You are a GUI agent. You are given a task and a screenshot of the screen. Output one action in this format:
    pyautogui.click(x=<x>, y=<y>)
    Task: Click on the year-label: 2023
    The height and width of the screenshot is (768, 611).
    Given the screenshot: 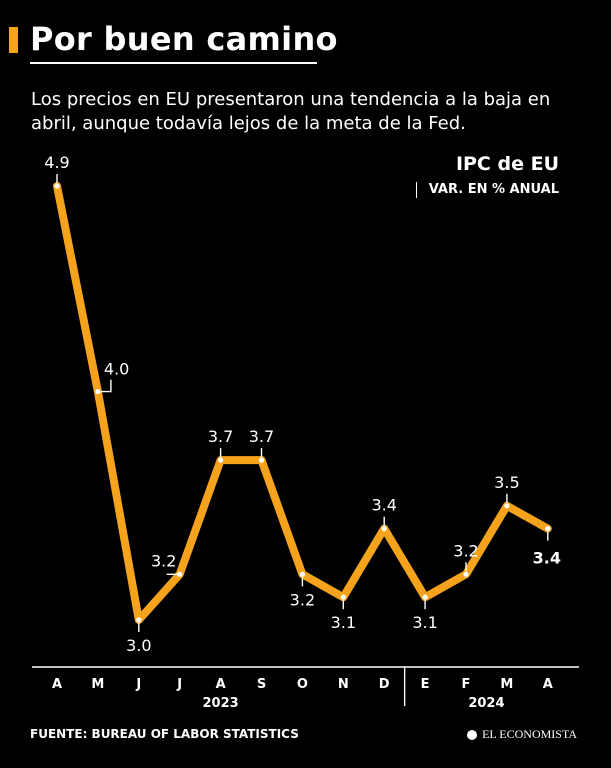 What is the action you would take?
    pyautogui.click(x=221, y=703)
    